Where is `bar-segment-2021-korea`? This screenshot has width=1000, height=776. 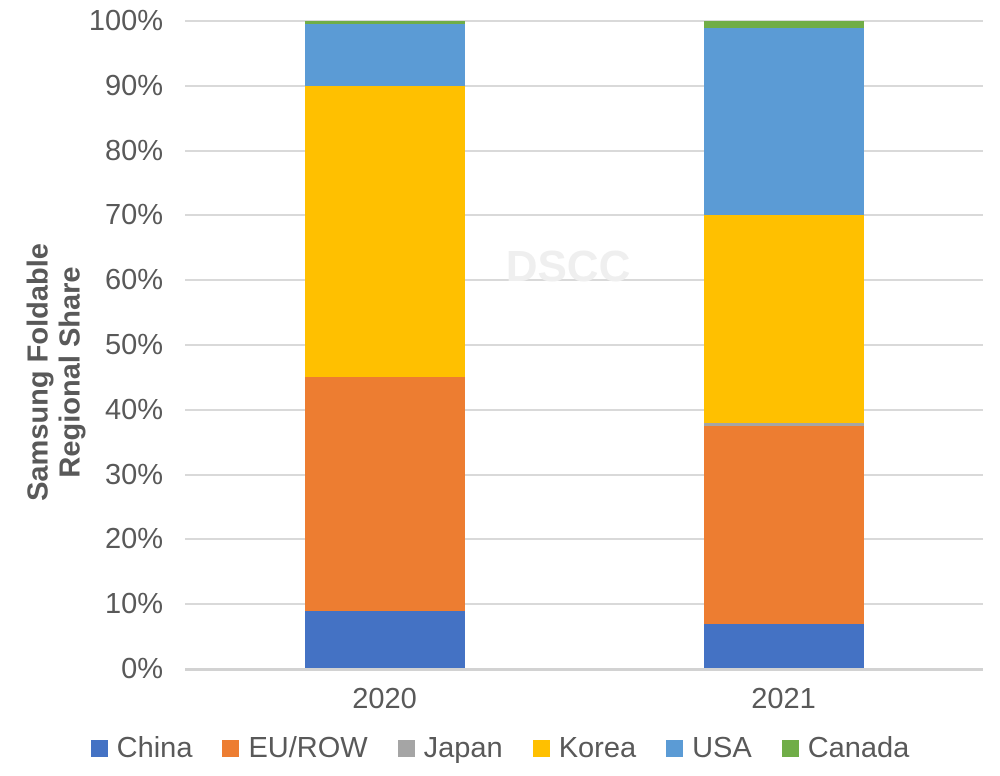 bar-segment-2021-korea is located at coordinates (783, 319).